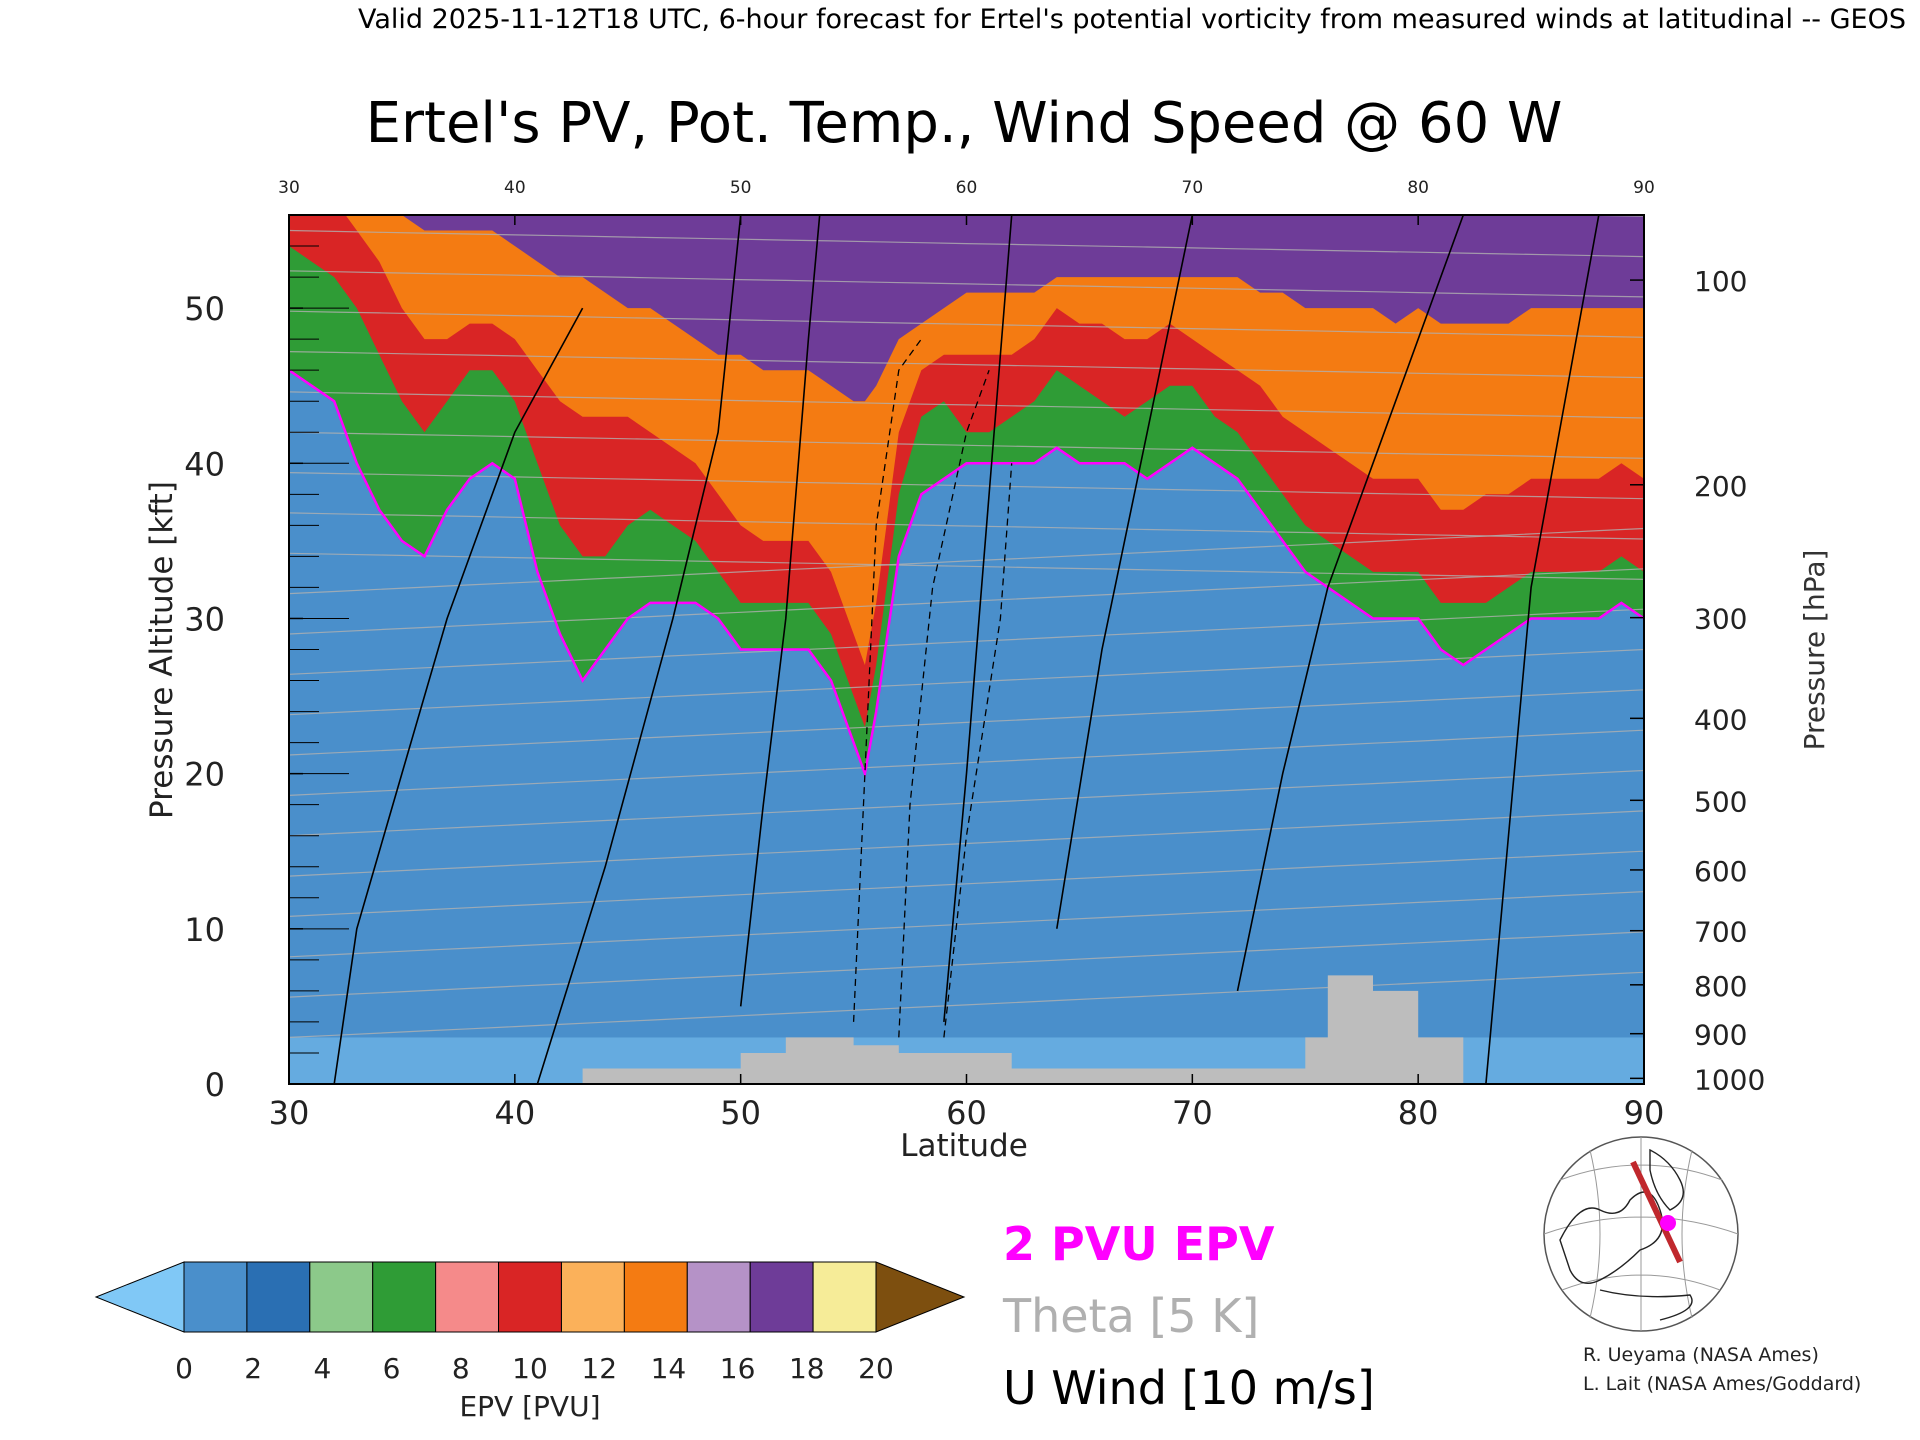 The width and height of the screenshot is (1920, 1440). Describe the element at coordinates (322, 1368) in the screenshot. I see `colorbar-tick-label: 4` at that location.